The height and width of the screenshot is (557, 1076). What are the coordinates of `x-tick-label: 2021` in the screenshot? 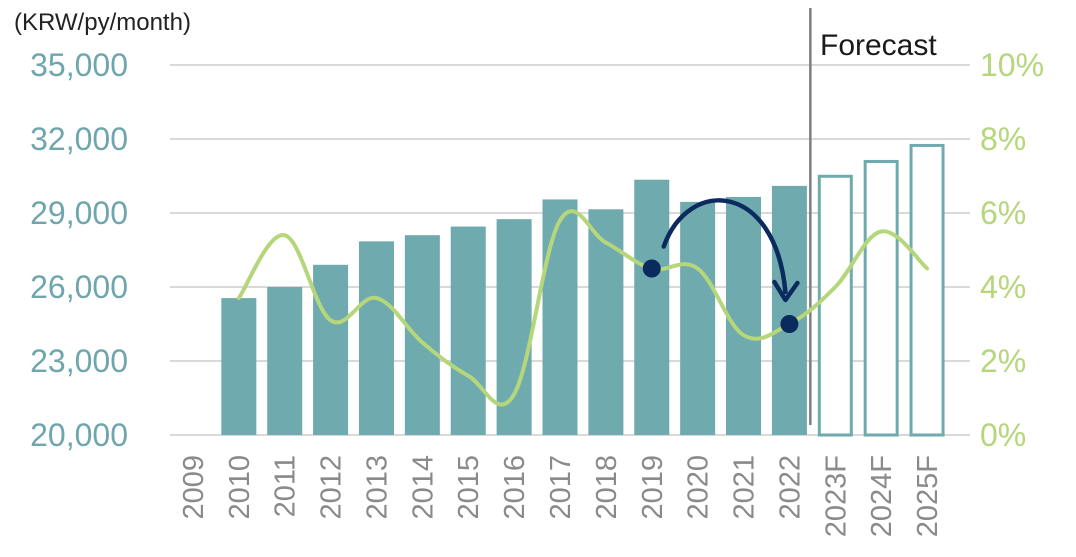 It's located at (745, 487).